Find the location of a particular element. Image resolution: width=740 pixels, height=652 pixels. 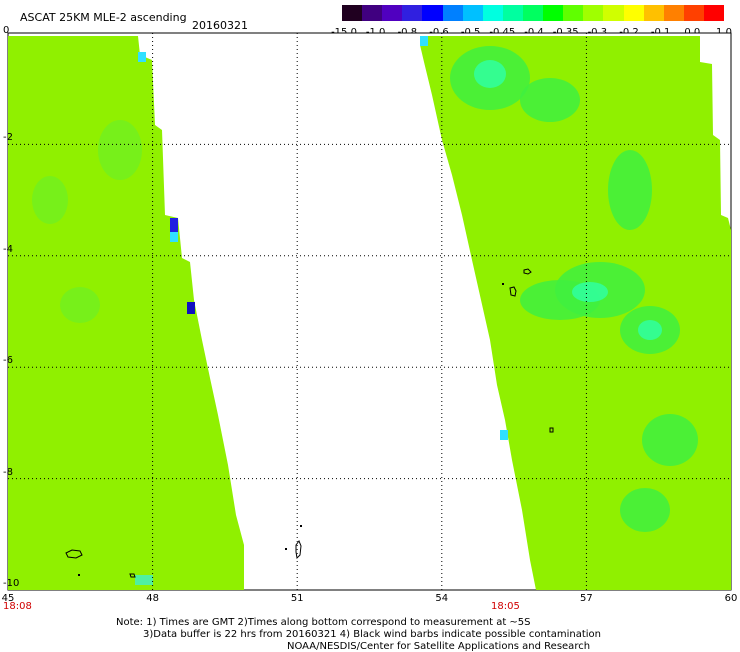

product-date: 20160321 is located at coordinates (220, 25).